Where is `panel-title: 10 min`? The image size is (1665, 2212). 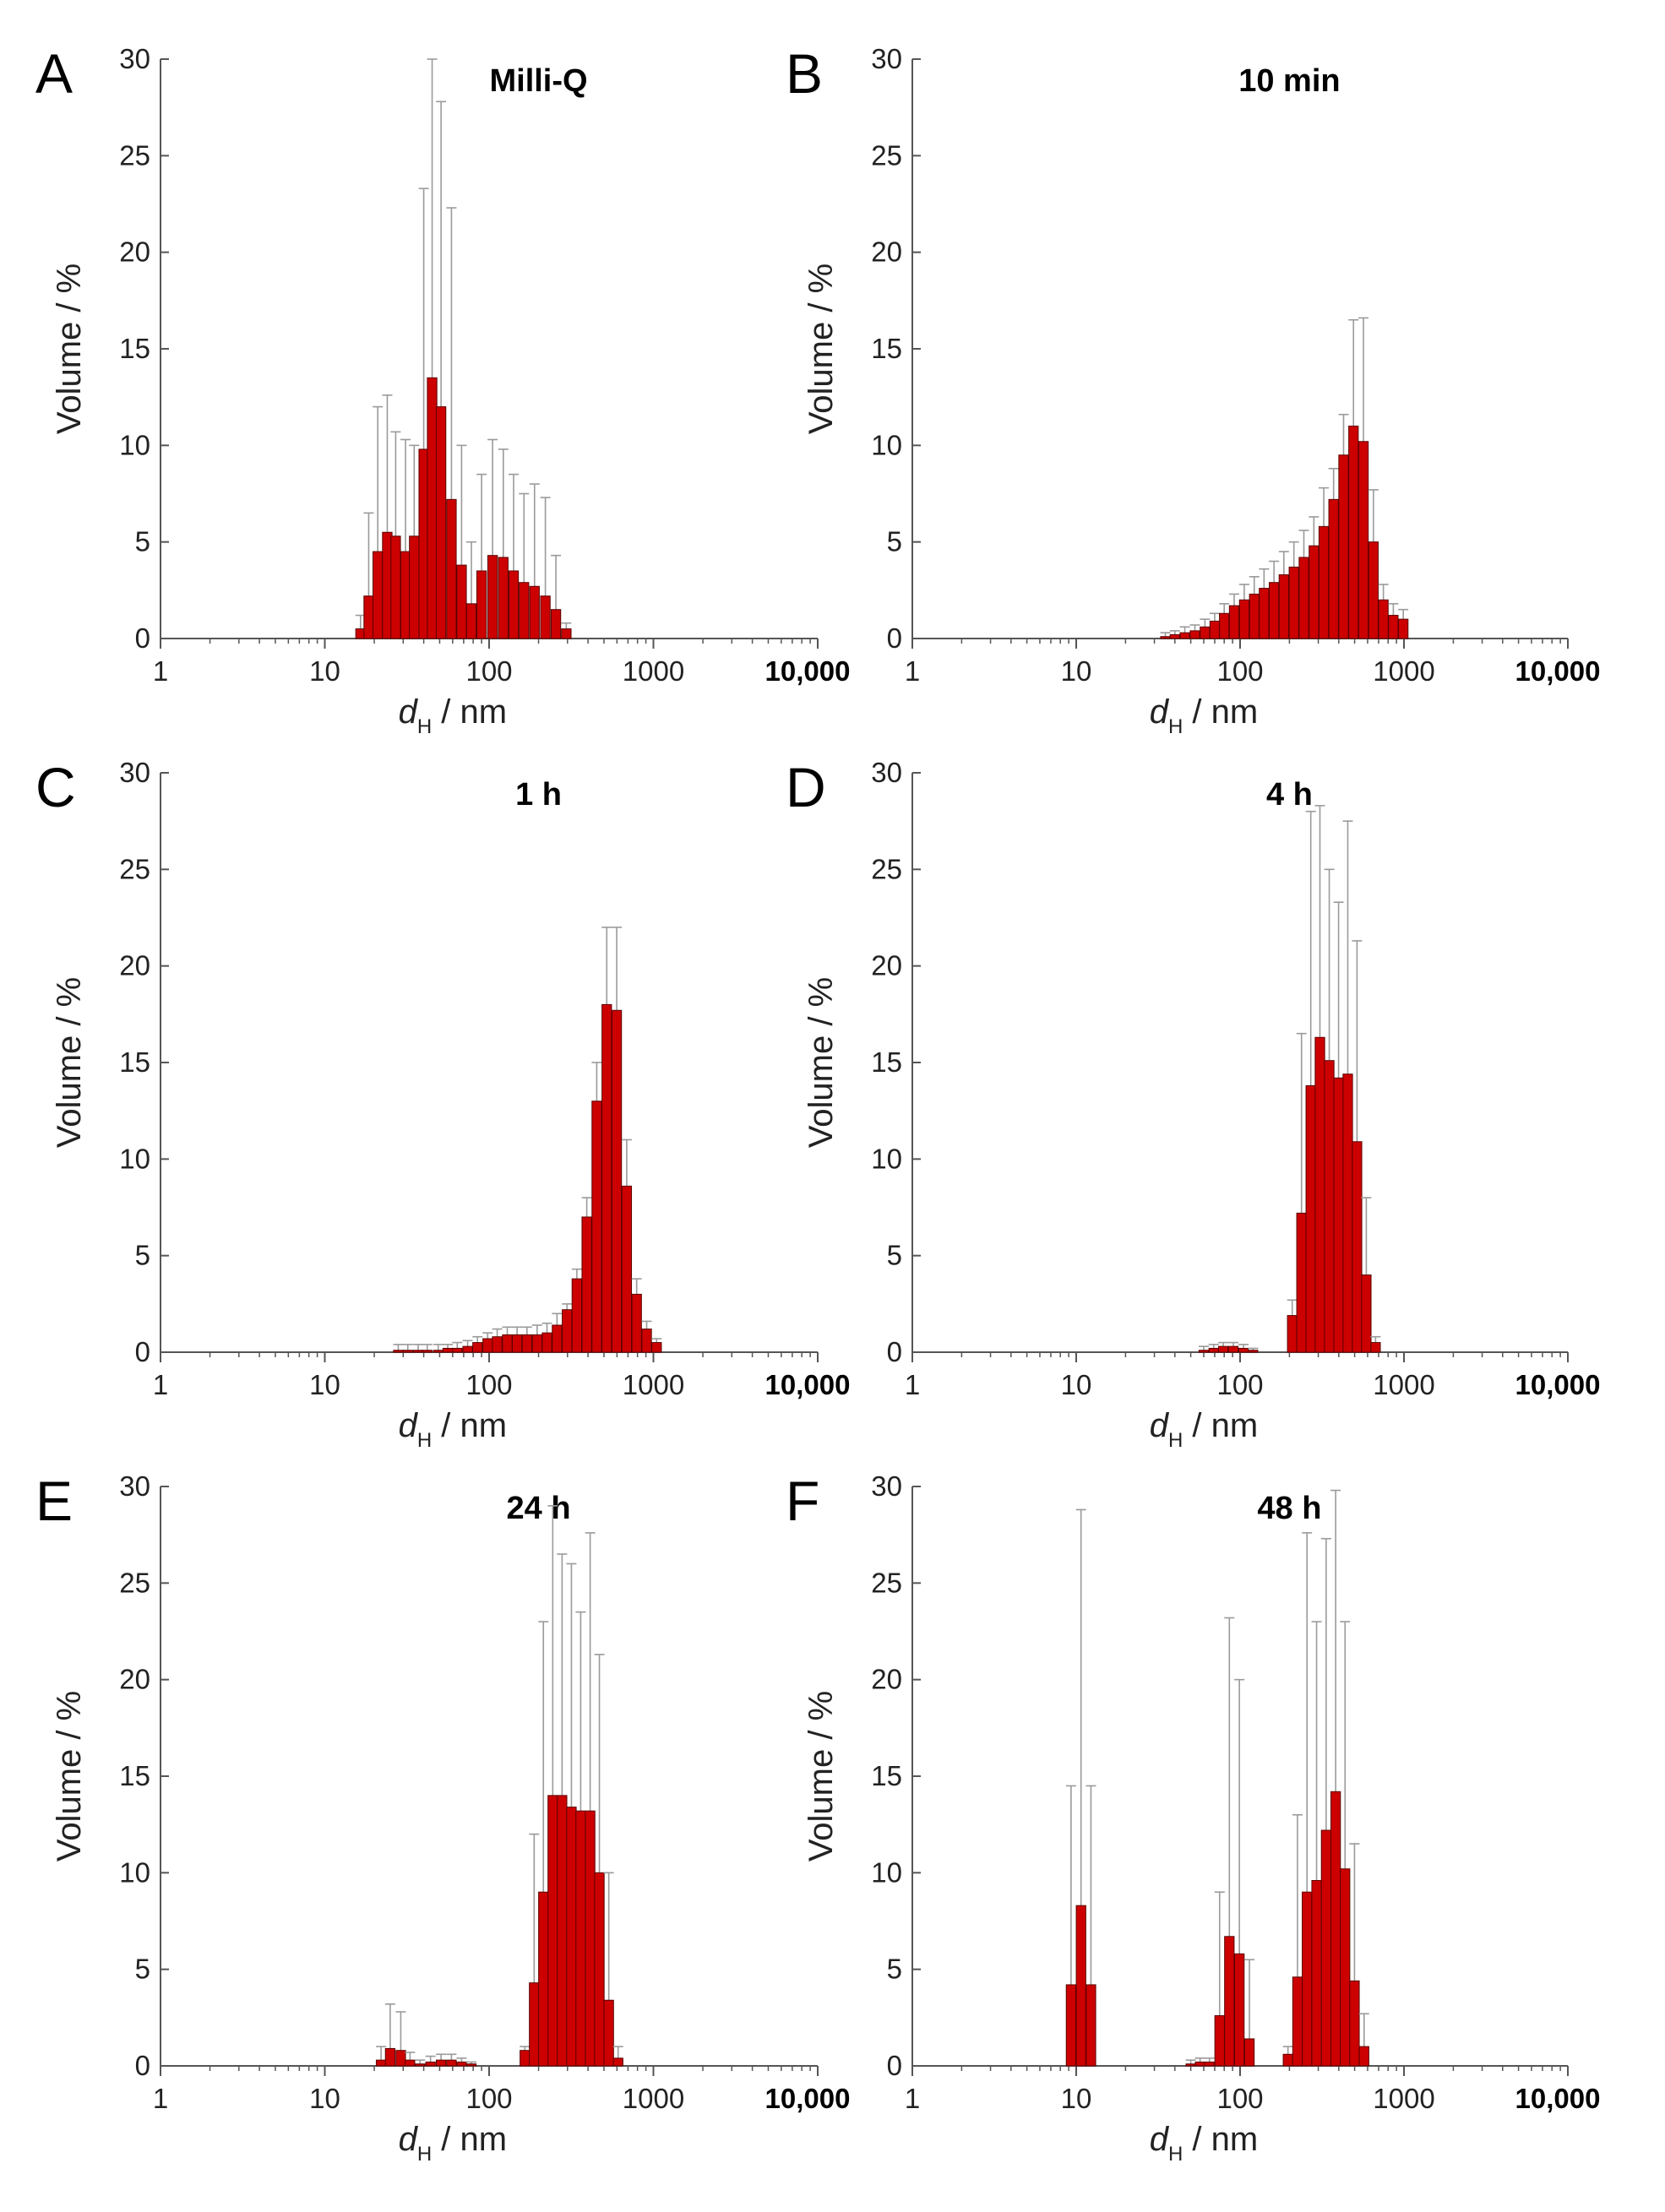 panel-title: 10 min is located at coordinates (1289, 81).